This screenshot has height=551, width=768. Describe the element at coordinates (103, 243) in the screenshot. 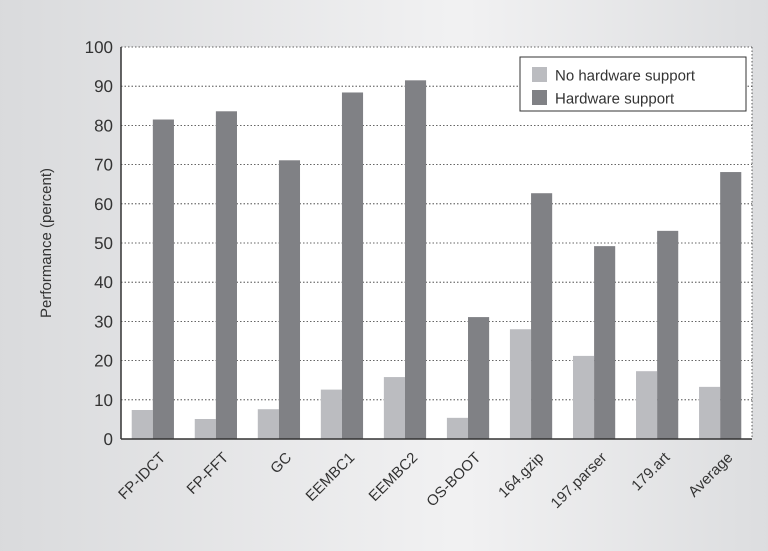

I see `y-tick-label: 50` at that location.